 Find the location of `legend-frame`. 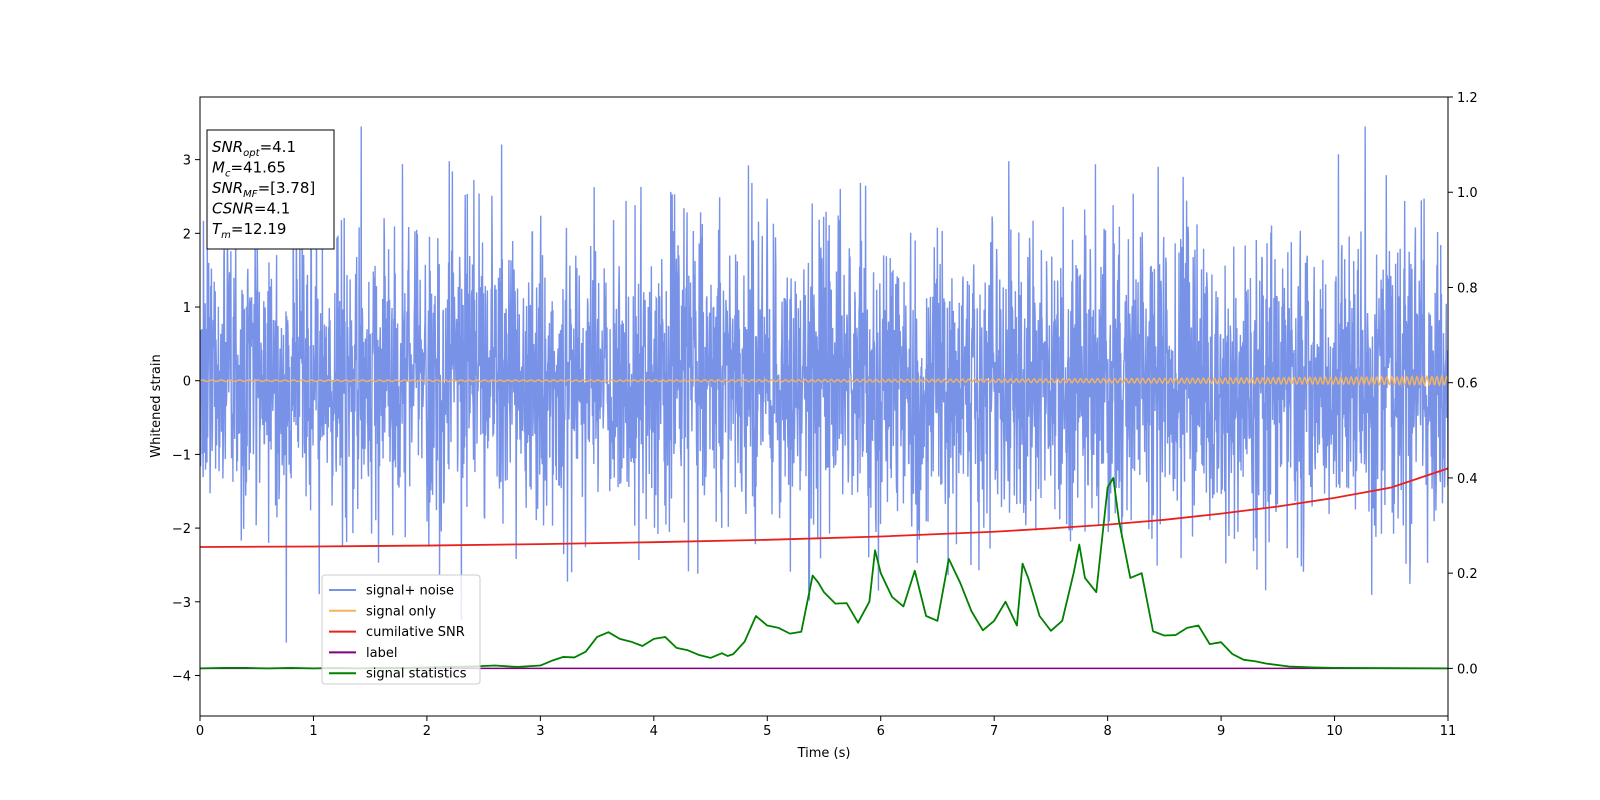

legend-frame is located at coordinates (401, 629).